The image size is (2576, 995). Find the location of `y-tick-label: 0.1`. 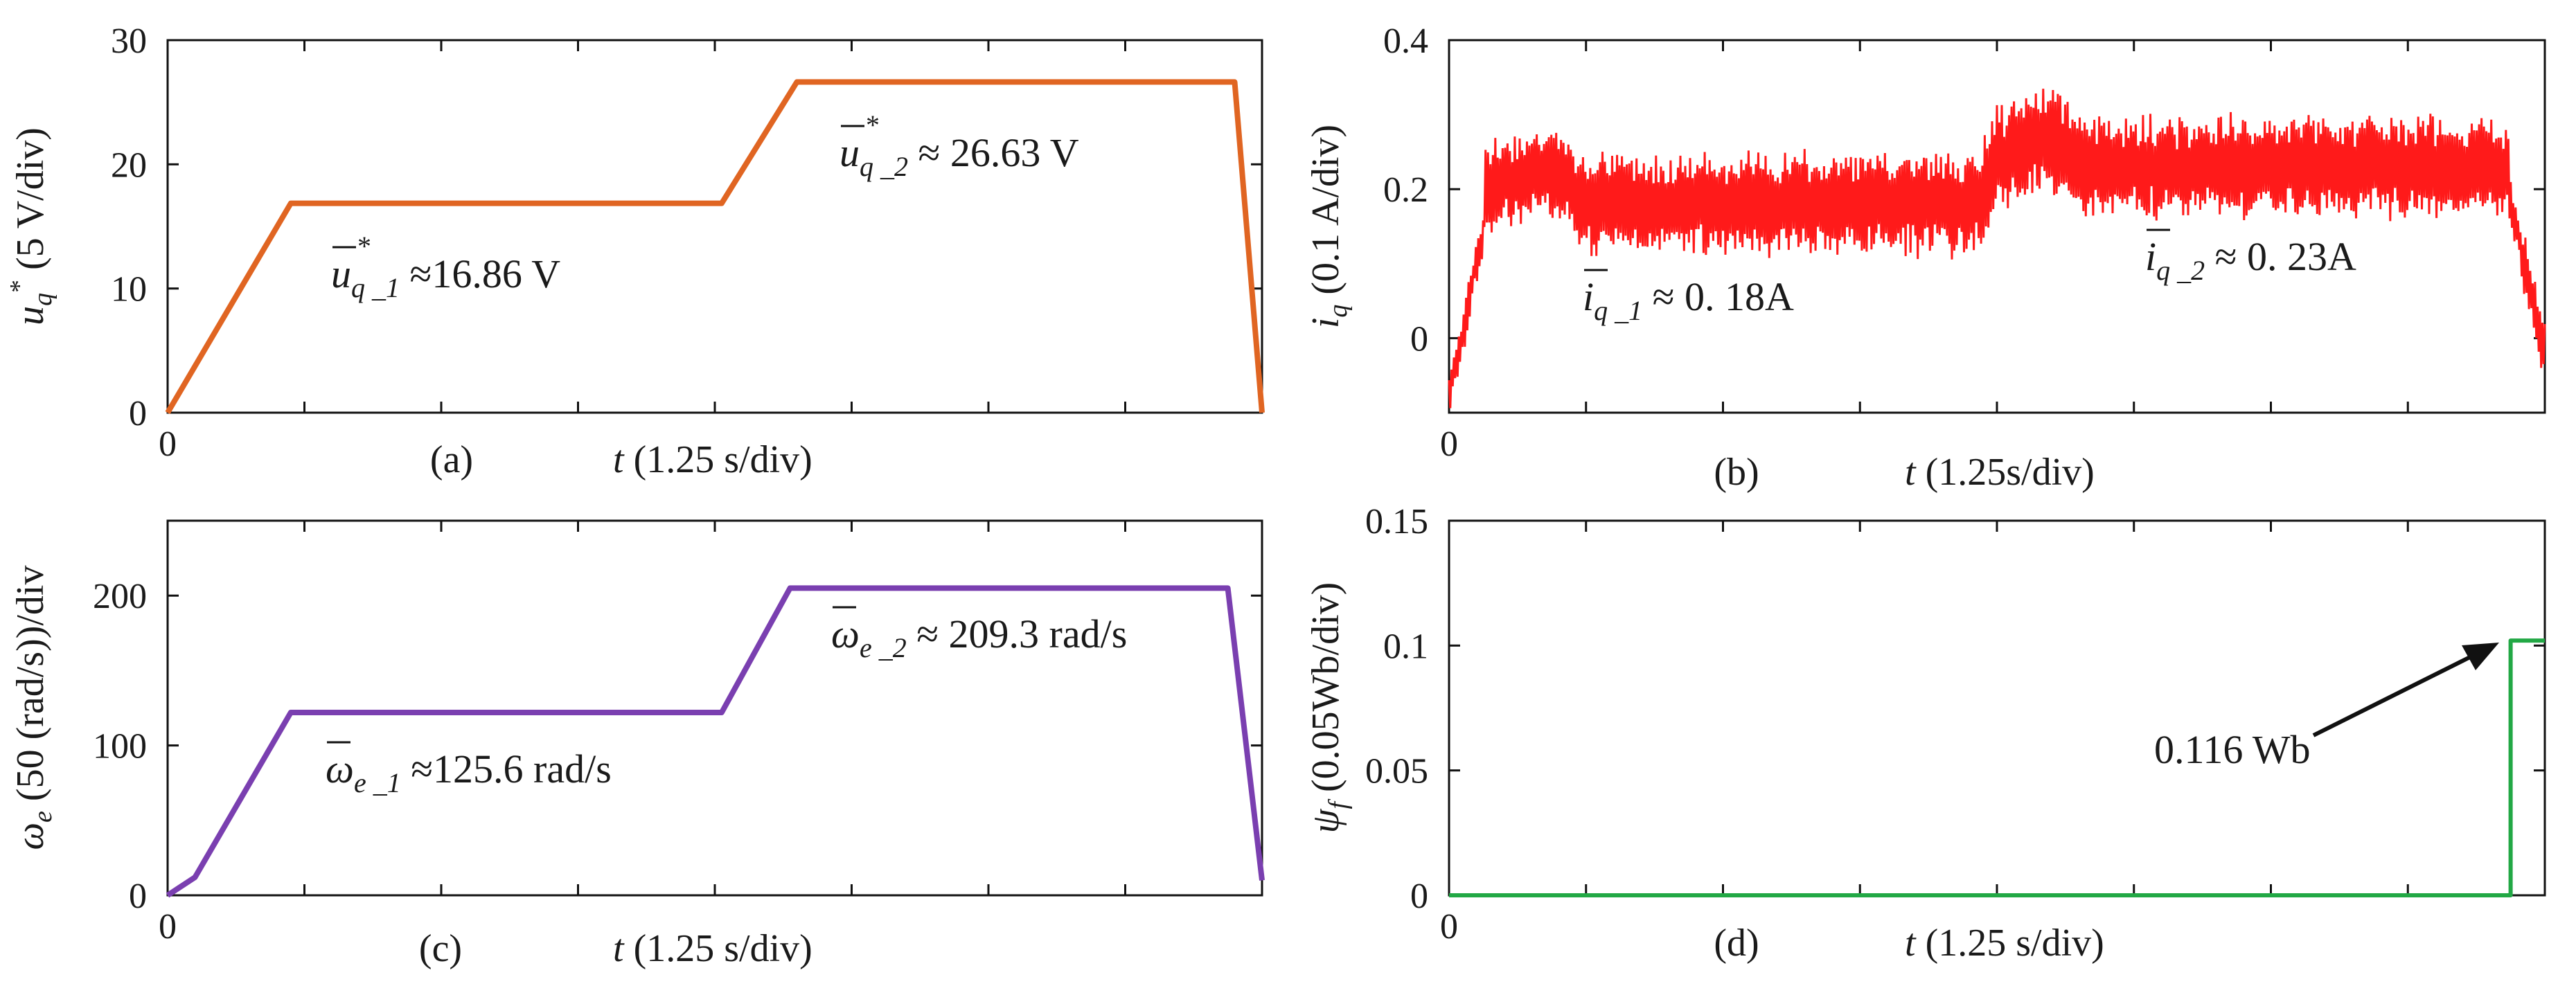

y-tick-label: 0.1 is located at coordinates (1405, 646).